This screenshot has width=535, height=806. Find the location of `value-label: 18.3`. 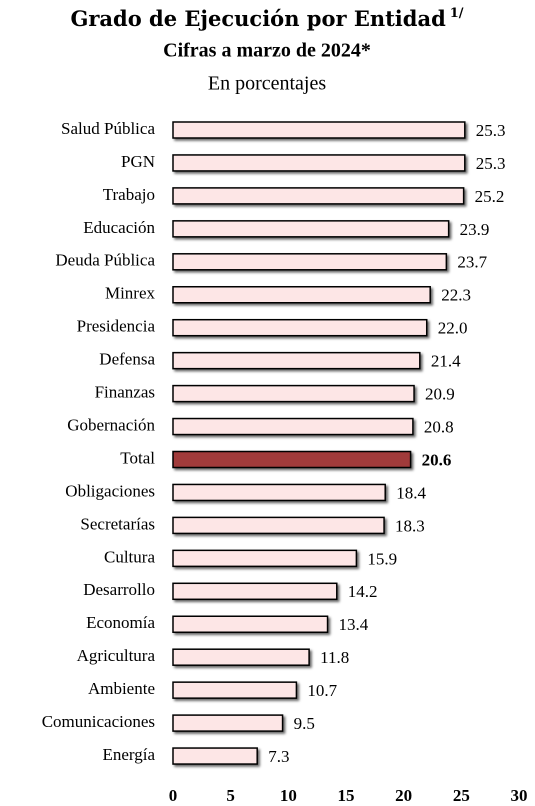

value-label: 18.3 is located at coordinates (410, 525).